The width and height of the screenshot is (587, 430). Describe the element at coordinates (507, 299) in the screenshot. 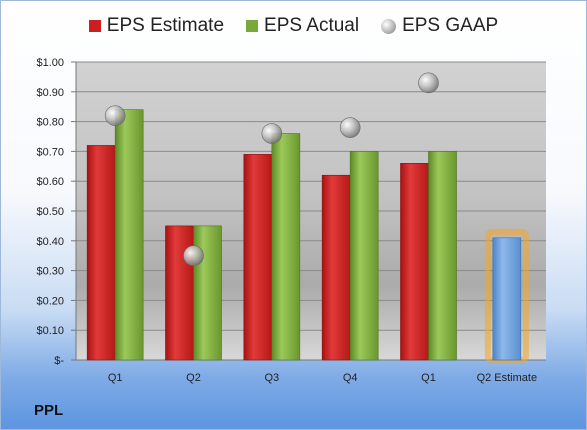

I see `bar-q2-estimate` at that location.